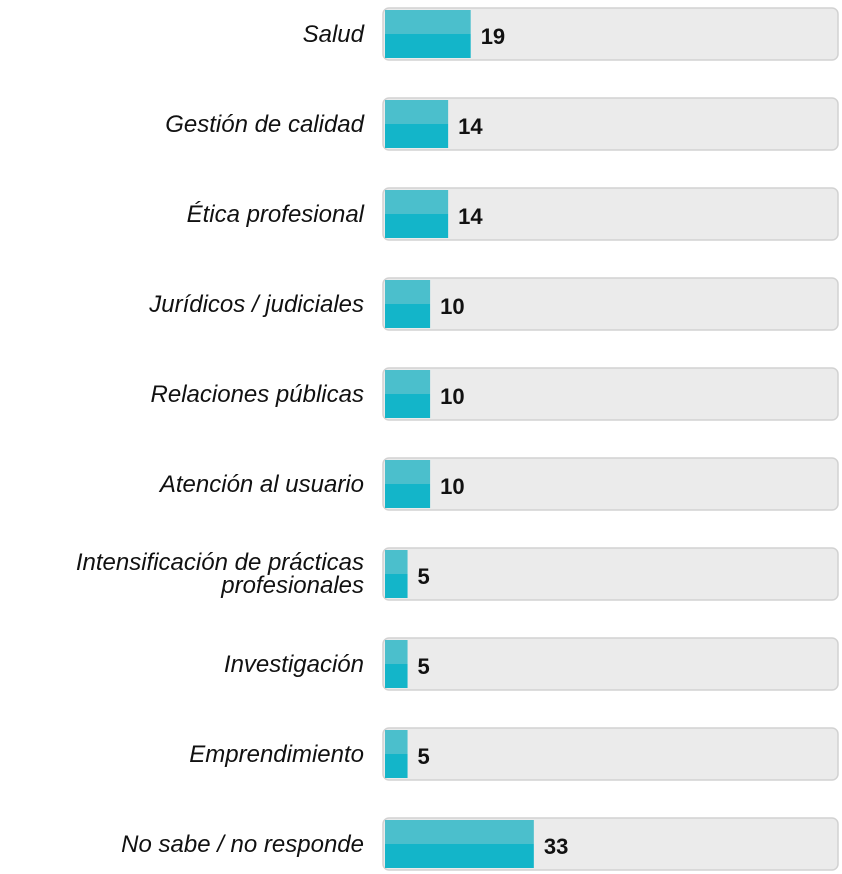  I want to click on category-label: Emprendimiento, so click(182, 754).